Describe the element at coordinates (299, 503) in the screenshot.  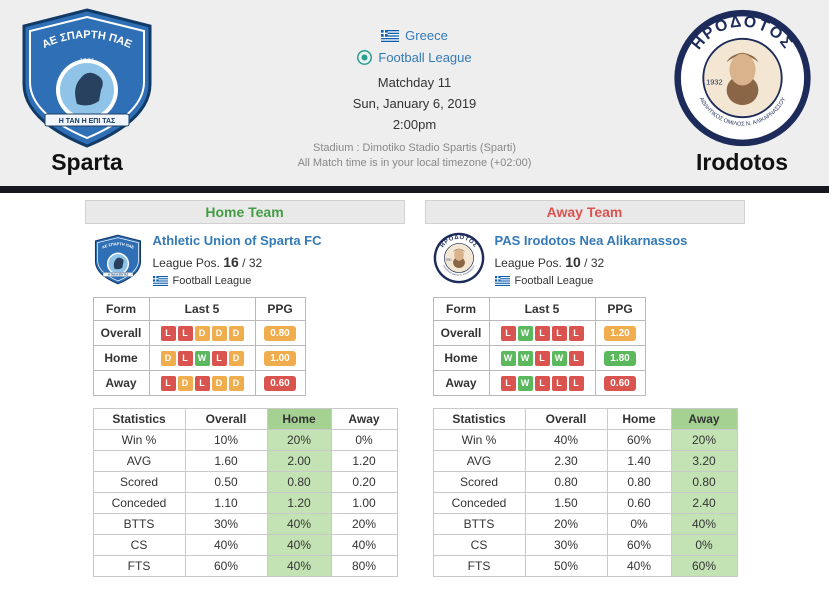
I see `stat-home: 1.20` at that location.